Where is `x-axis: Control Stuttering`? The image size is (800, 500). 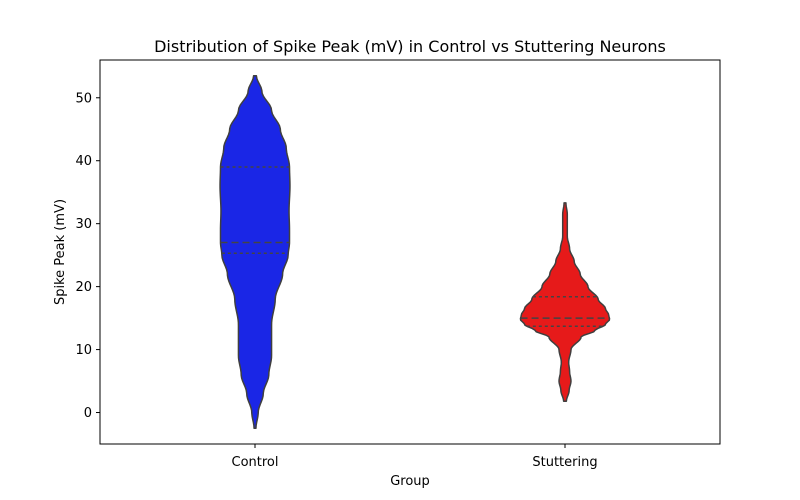 x-axis: Control Stuttering is located at coordinates (415, 457).